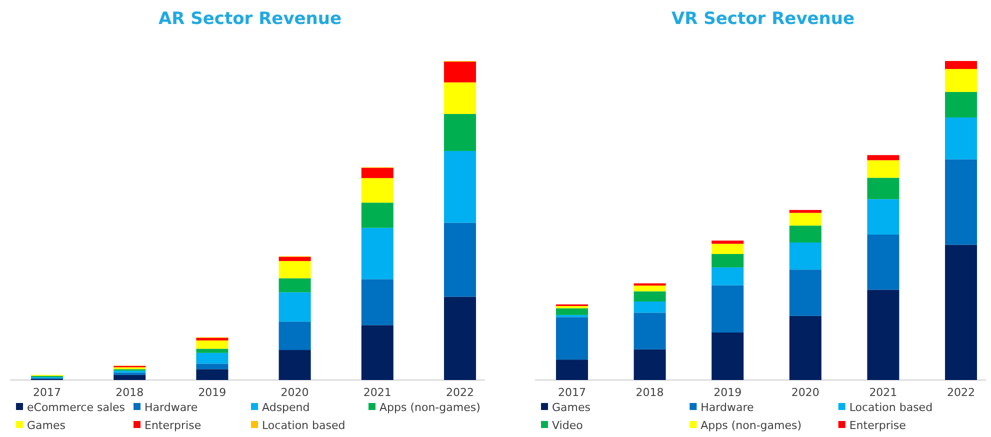 Image resolution: width=991 pixels, height=437 pixels. Describe the element at coordinates (763, 19) in the screenshot. I see `chart-title: VR Sector Revenue` at that location.